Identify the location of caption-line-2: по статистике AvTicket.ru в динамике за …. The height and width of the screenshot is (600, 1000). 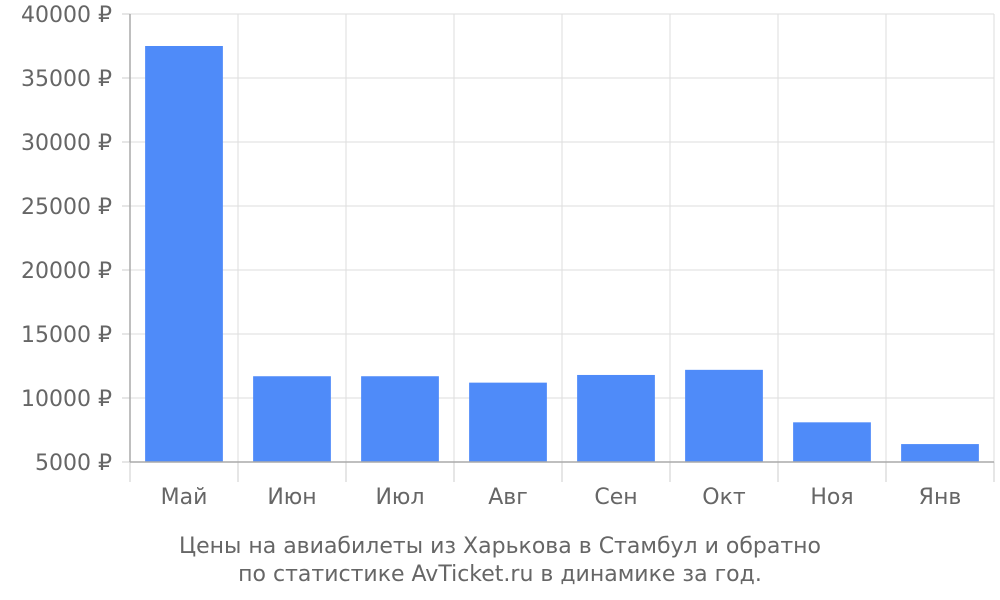
(500, 574).